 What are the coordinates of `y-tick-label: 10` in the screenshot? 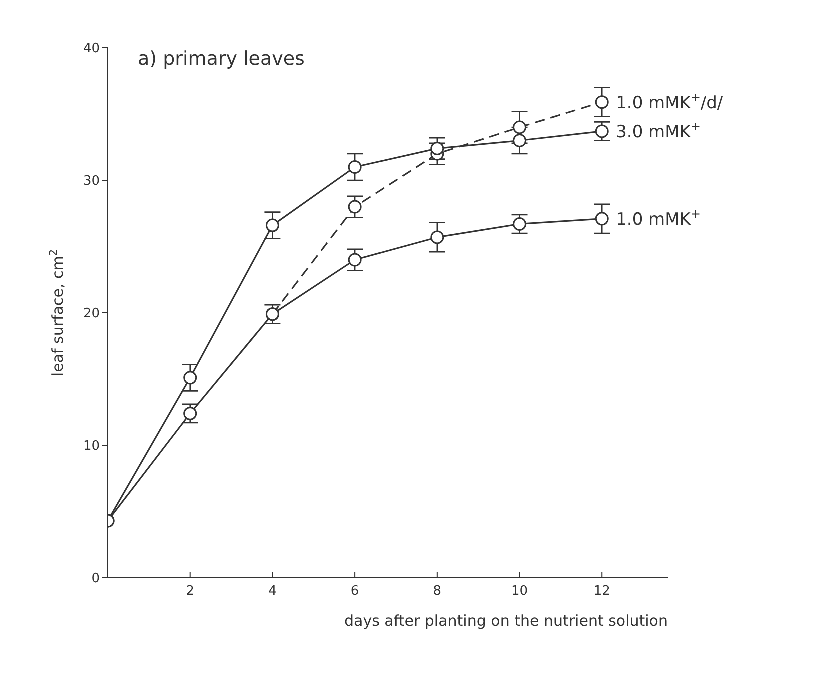 It's located at (91, 446).